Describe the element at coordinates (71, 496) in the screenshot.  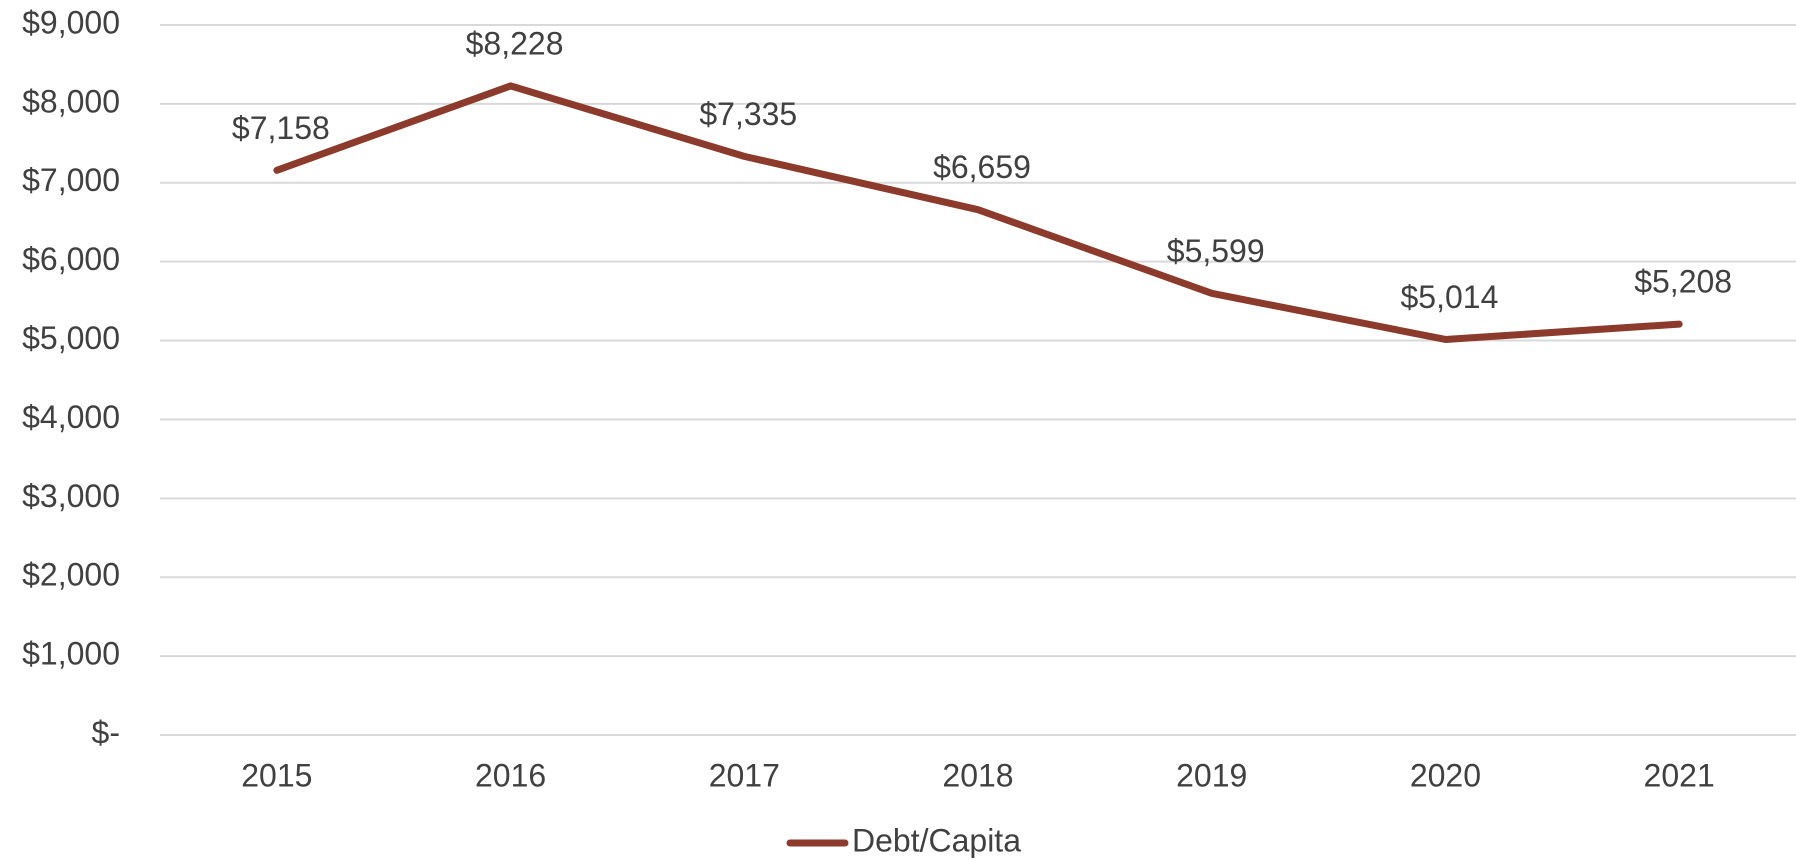
I see `y-tick-label: $3,000` at that location.